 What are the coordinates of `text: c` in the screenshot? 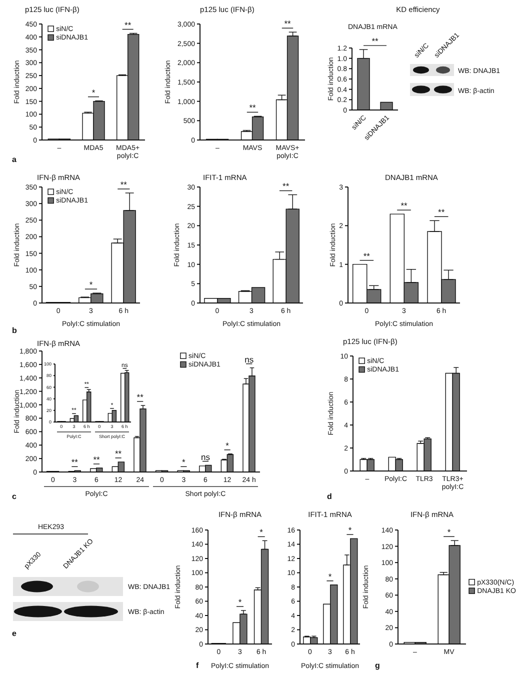 It's located at (14, 496).